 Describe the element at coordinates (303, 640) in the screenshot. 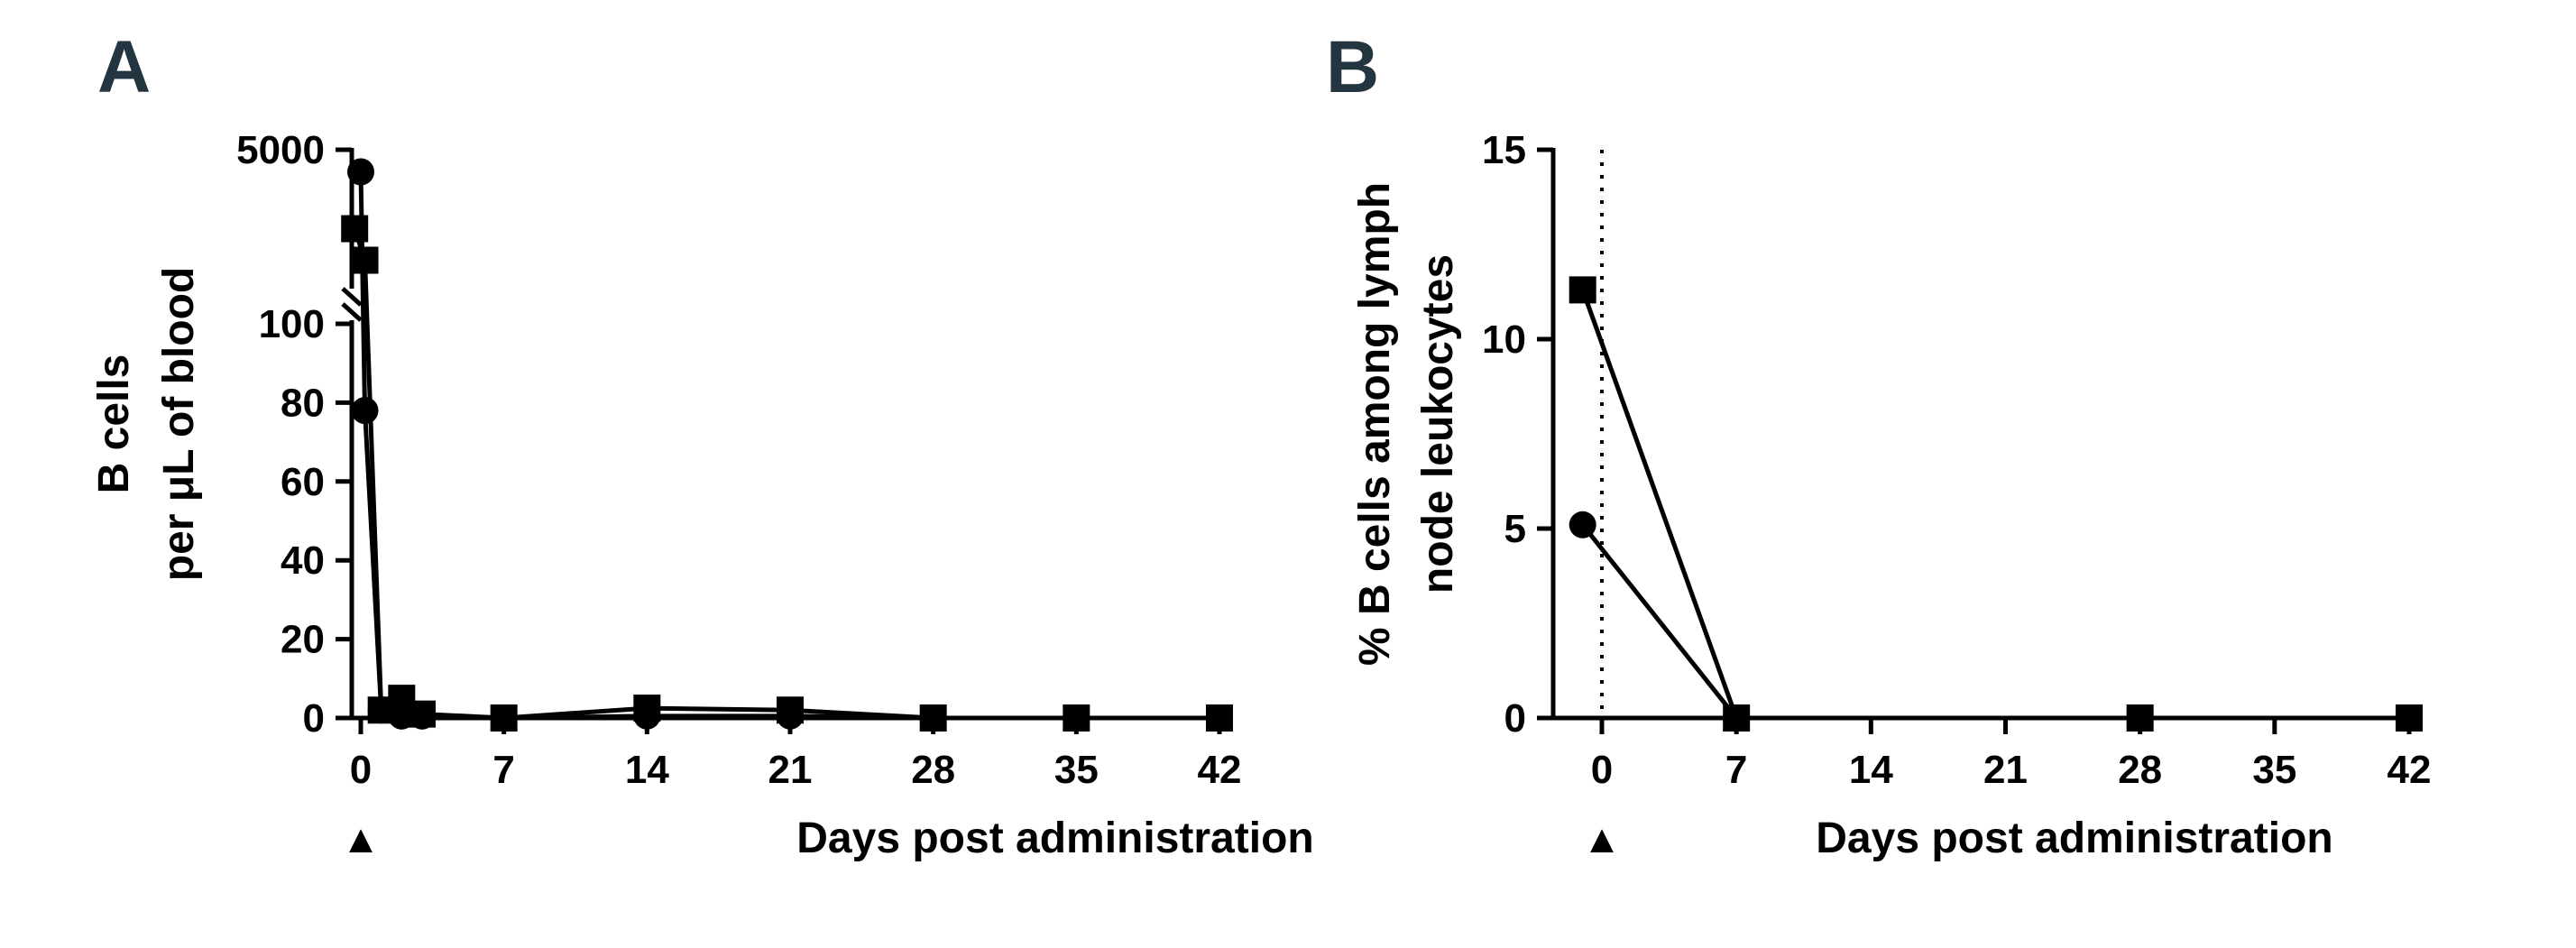

I see `panel-a-y-tick-label-1: 20` at that location.